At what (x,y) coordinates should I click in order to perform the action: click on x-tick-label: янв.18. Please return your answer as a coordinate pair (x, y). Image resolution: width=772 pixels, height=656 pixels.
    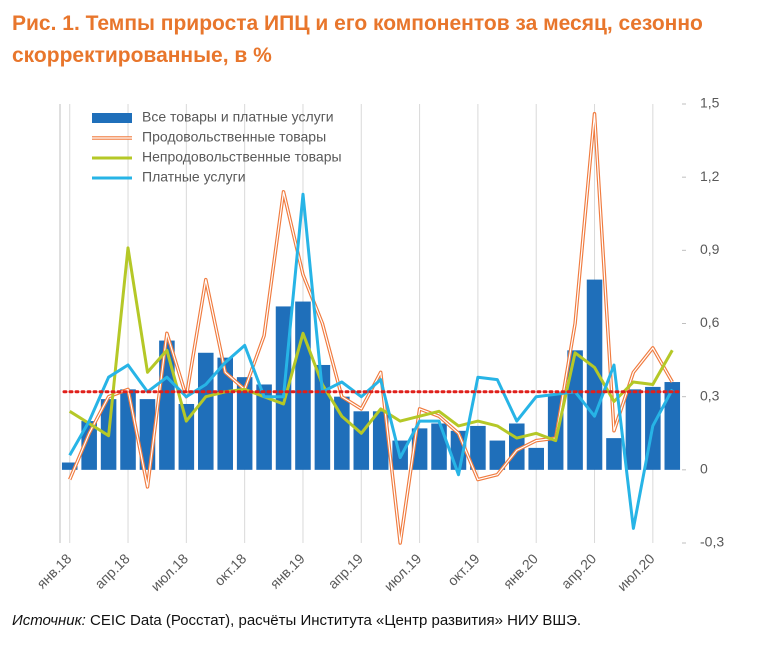
    Looking at the image, I should click on (53, 570).